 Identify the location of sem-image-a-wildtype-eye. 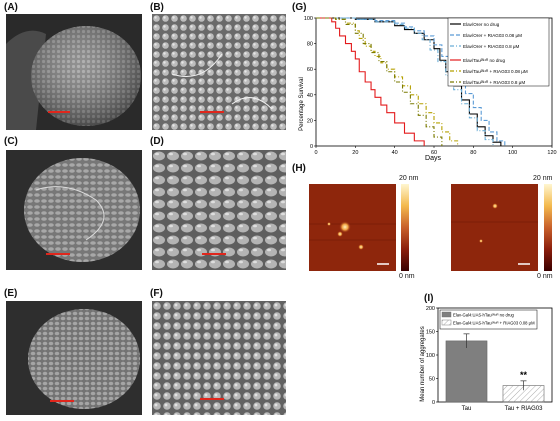
(74, 72).